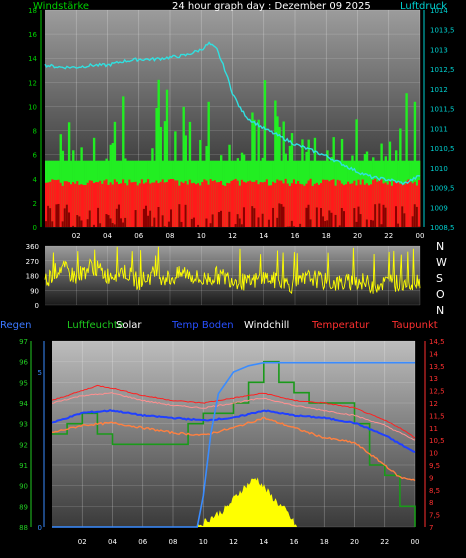 This screenshot has height=558, width=466. I want to click on x-tick-label: 00, so click(420, 236).